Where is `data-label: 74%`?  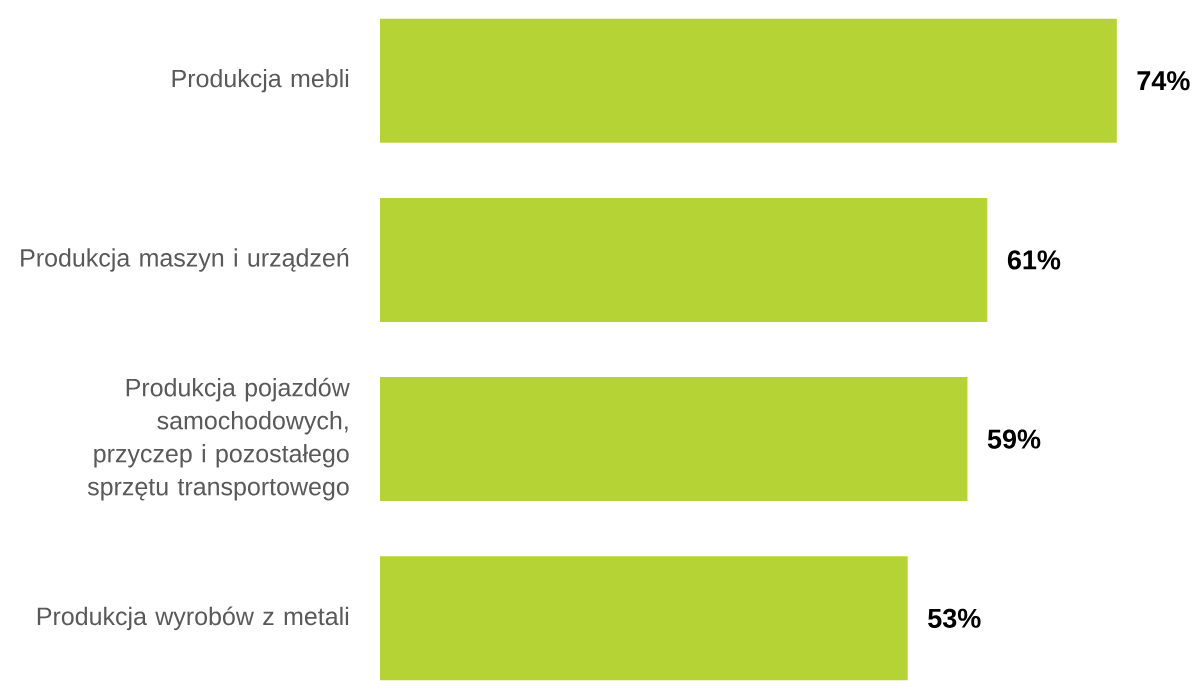
data-label: 74% is located at coordinates (1163, 81).